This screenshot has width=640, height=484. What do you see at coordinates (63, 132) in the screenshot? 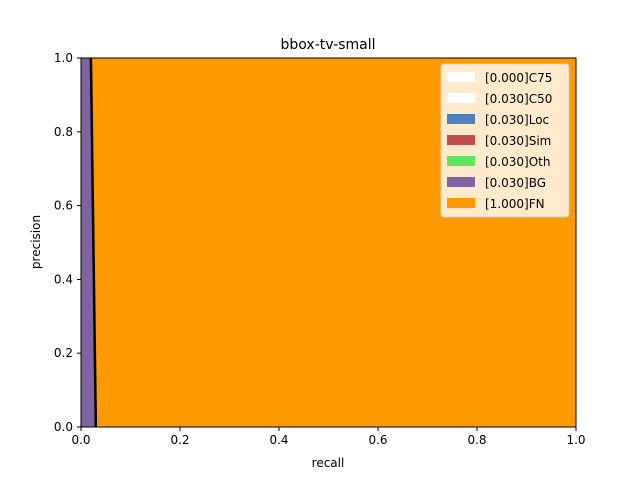
I see `y-tick-label: 0.8` at bounding box center [63, 132].